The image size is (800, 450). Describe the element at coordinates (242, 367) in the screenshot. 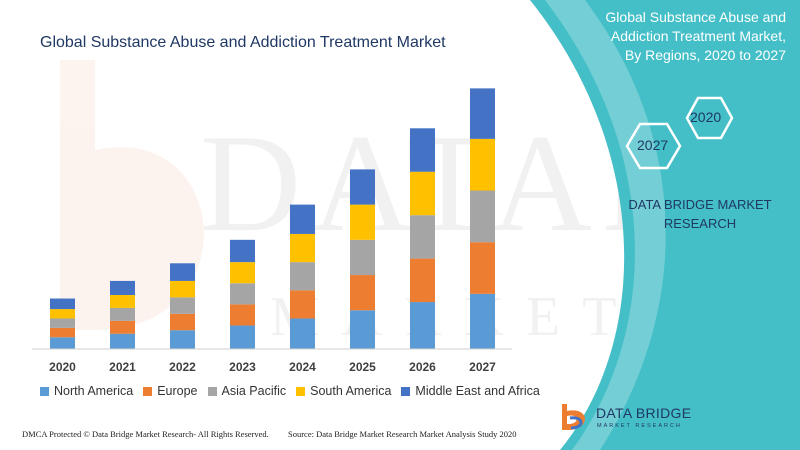

I see `x-tick-label: 2023` at that location.